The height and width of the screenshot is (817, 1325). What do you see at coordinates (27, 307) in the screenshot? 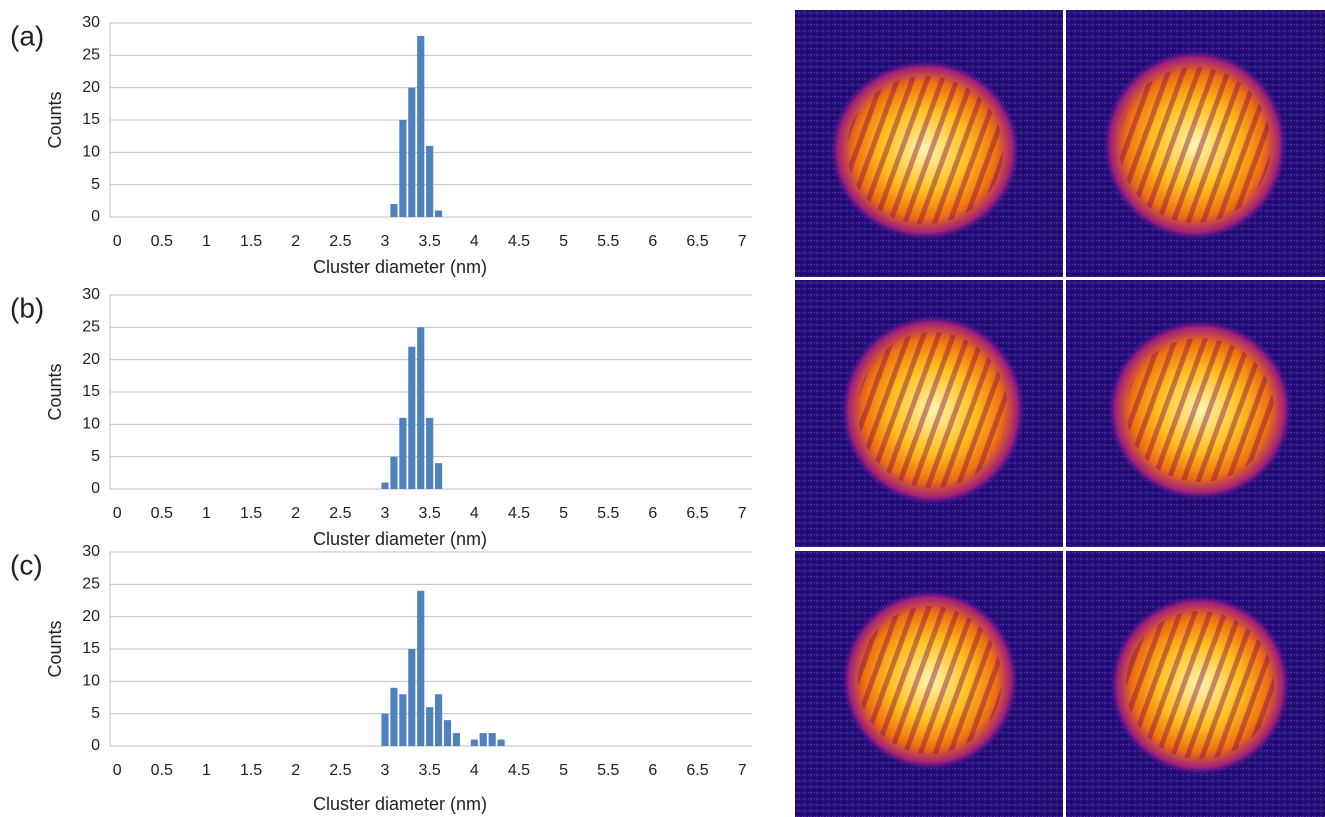
I see `panel-label: (b)` at bounding box center [27, 307].